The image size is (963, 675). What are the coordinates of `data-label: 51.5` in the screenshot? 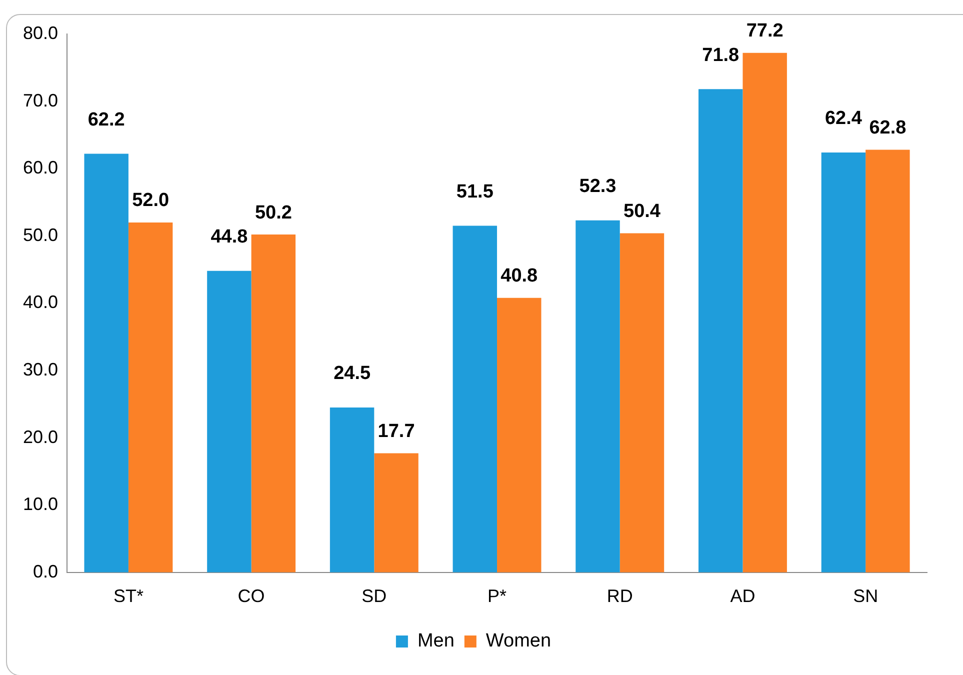 It's located at (475, 192).